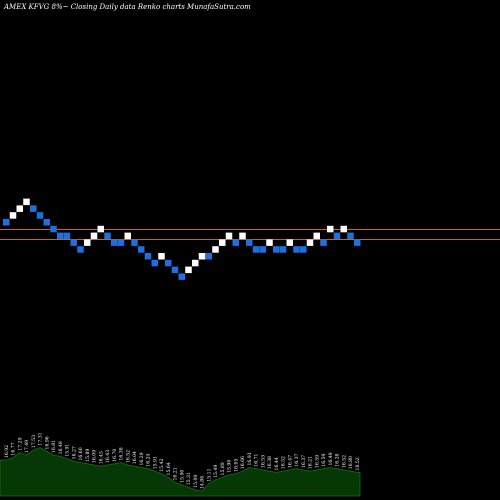 The image size is (500, 500). What do you see at coordinates (34, 441) in the screenshot?
I see `price-label: 17.53` at bounding box center [34, 441].